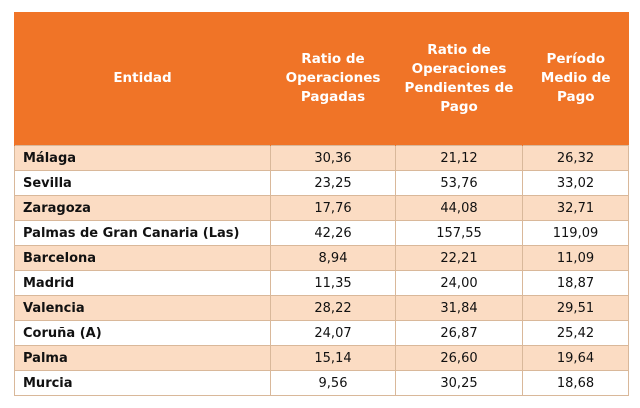  What do you see at coordinates (459, 383) in the screenshot?
I see `ratio-pendientes-cell: 30,25` at bounding box center [459, 383].